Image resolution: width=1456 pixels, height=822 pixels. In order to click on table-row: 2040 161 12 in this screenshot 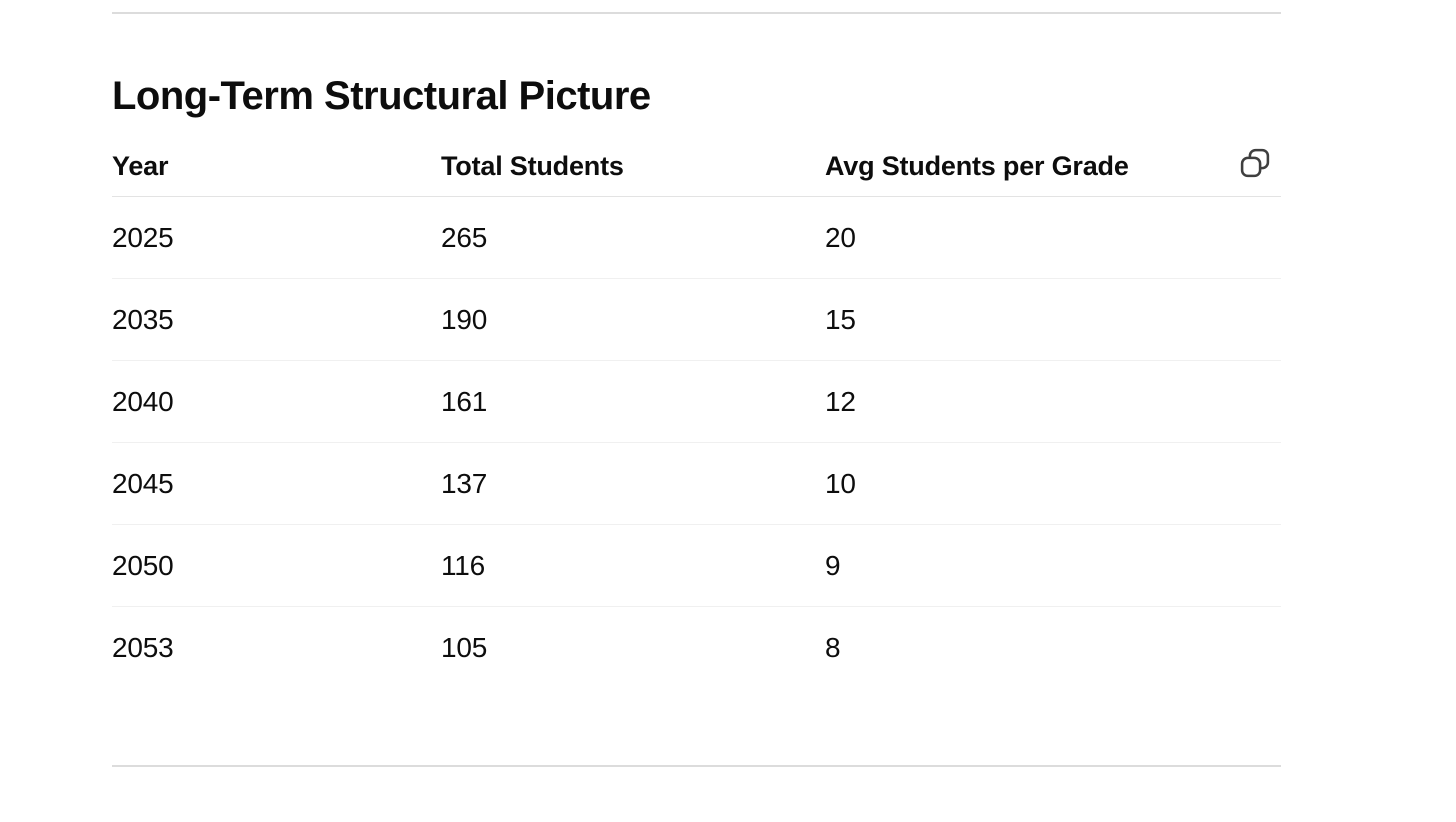, I will do `click(696, 401)`.